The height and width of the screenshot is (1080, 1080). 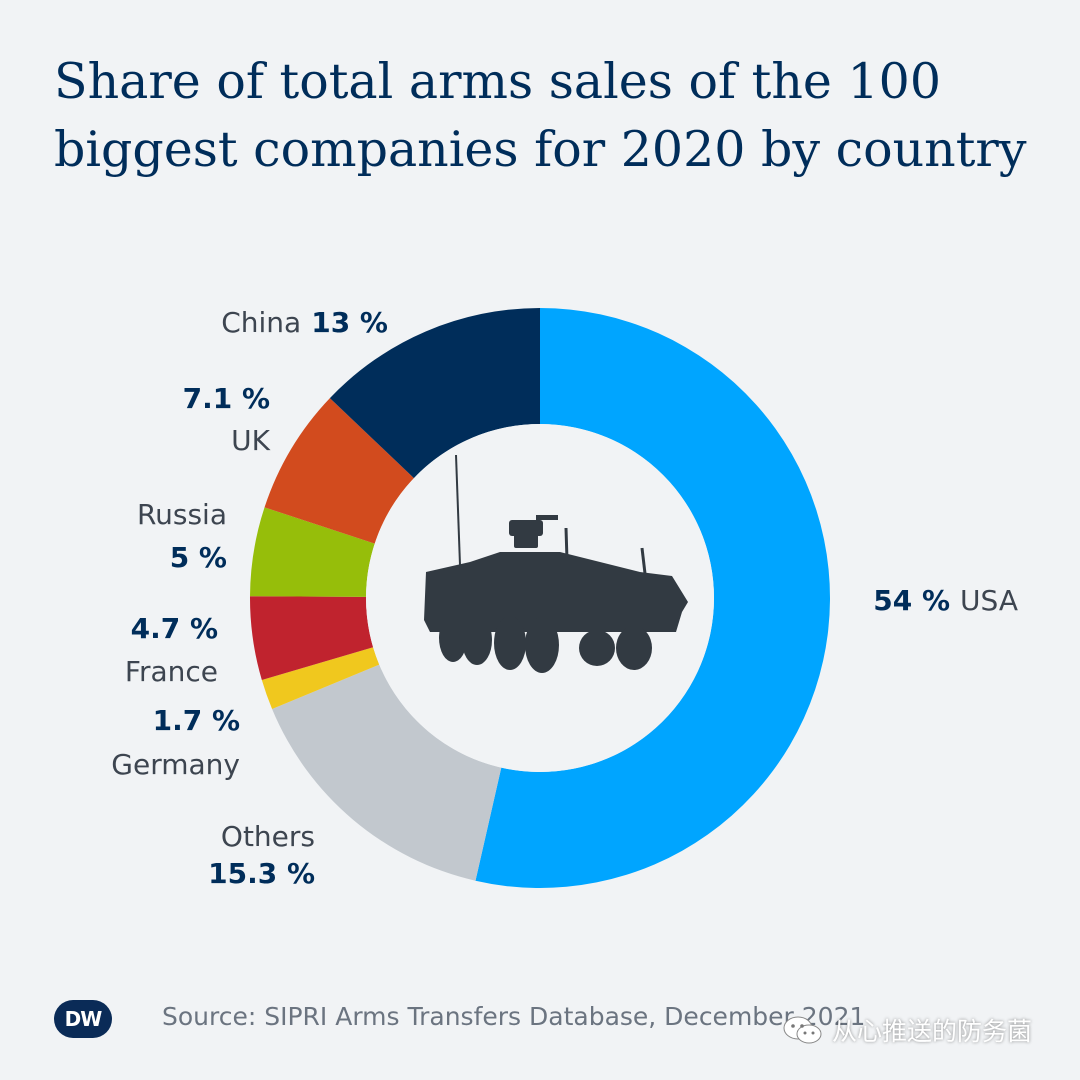 What do you see at coordinates (268, 836) in the screenshot?
I see `label-others: Others` at bounding box center [268, 836].